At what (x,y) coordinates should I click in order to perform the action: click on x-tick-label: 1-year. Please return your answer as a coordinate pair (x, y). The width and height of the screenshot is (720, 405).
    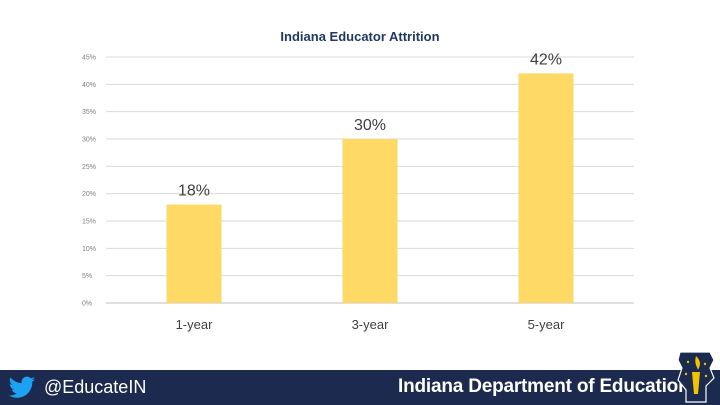
    Looking at the image, I should click on (195, 324).